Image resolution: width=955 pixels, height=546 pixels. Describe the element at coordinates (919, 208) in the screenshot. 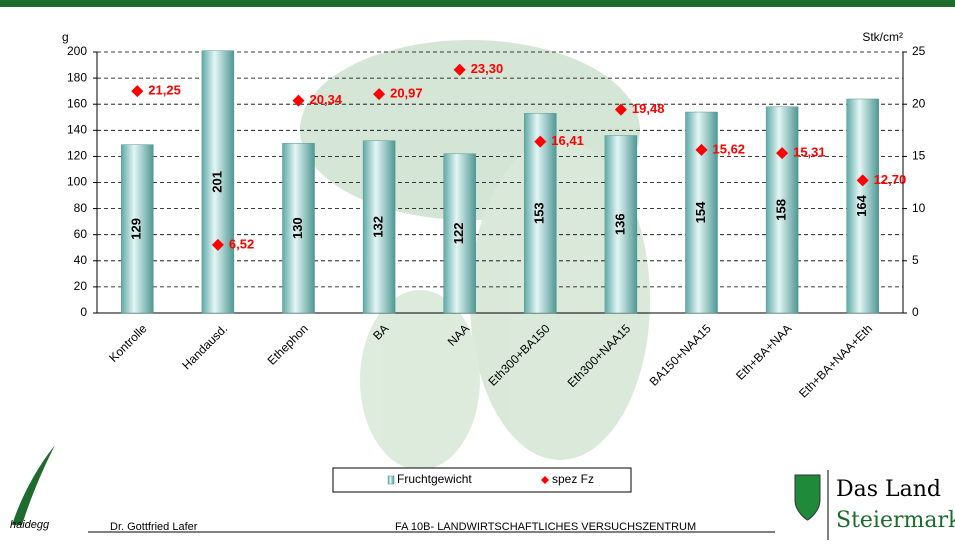

I see `y2-tick-label: 10` at that location.